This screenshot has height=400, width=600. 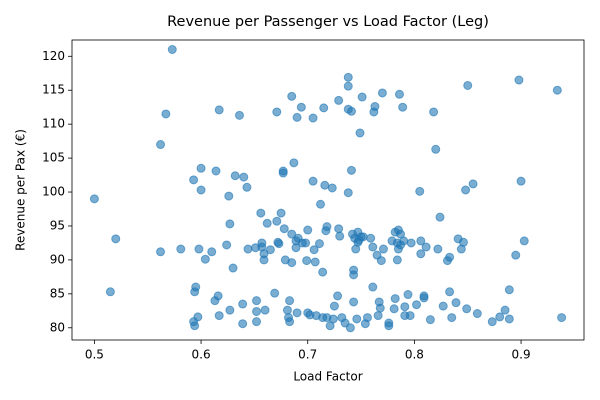 What do you see at coordinates (57, 259) in the screenshot?
I see `y-tick-label: 90` at bounding box center [57, 259].